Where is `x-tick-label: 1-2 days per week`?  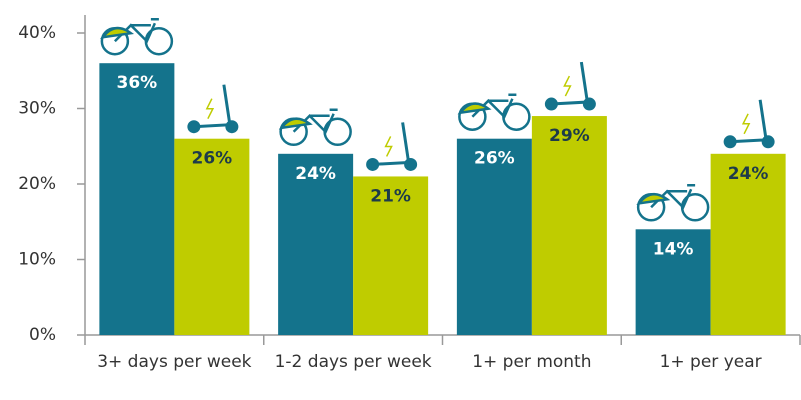 x-tick-label: 1-2 days per week is located at coordinates (353, 362).